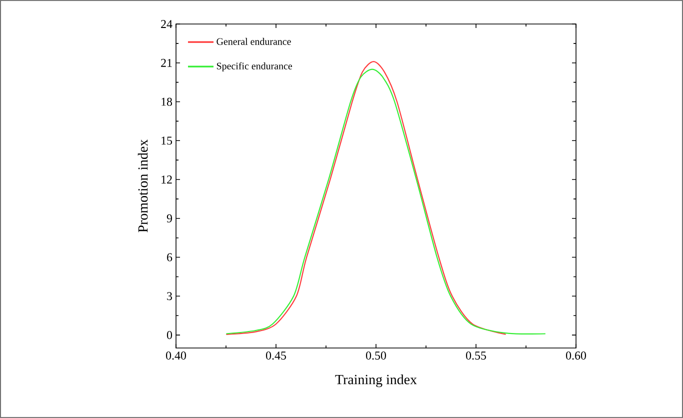  What do you see at coordinates (143, 185) in the screenshot?
I see `y-axis-title: Promotion index` at bounding box center [143, 185].